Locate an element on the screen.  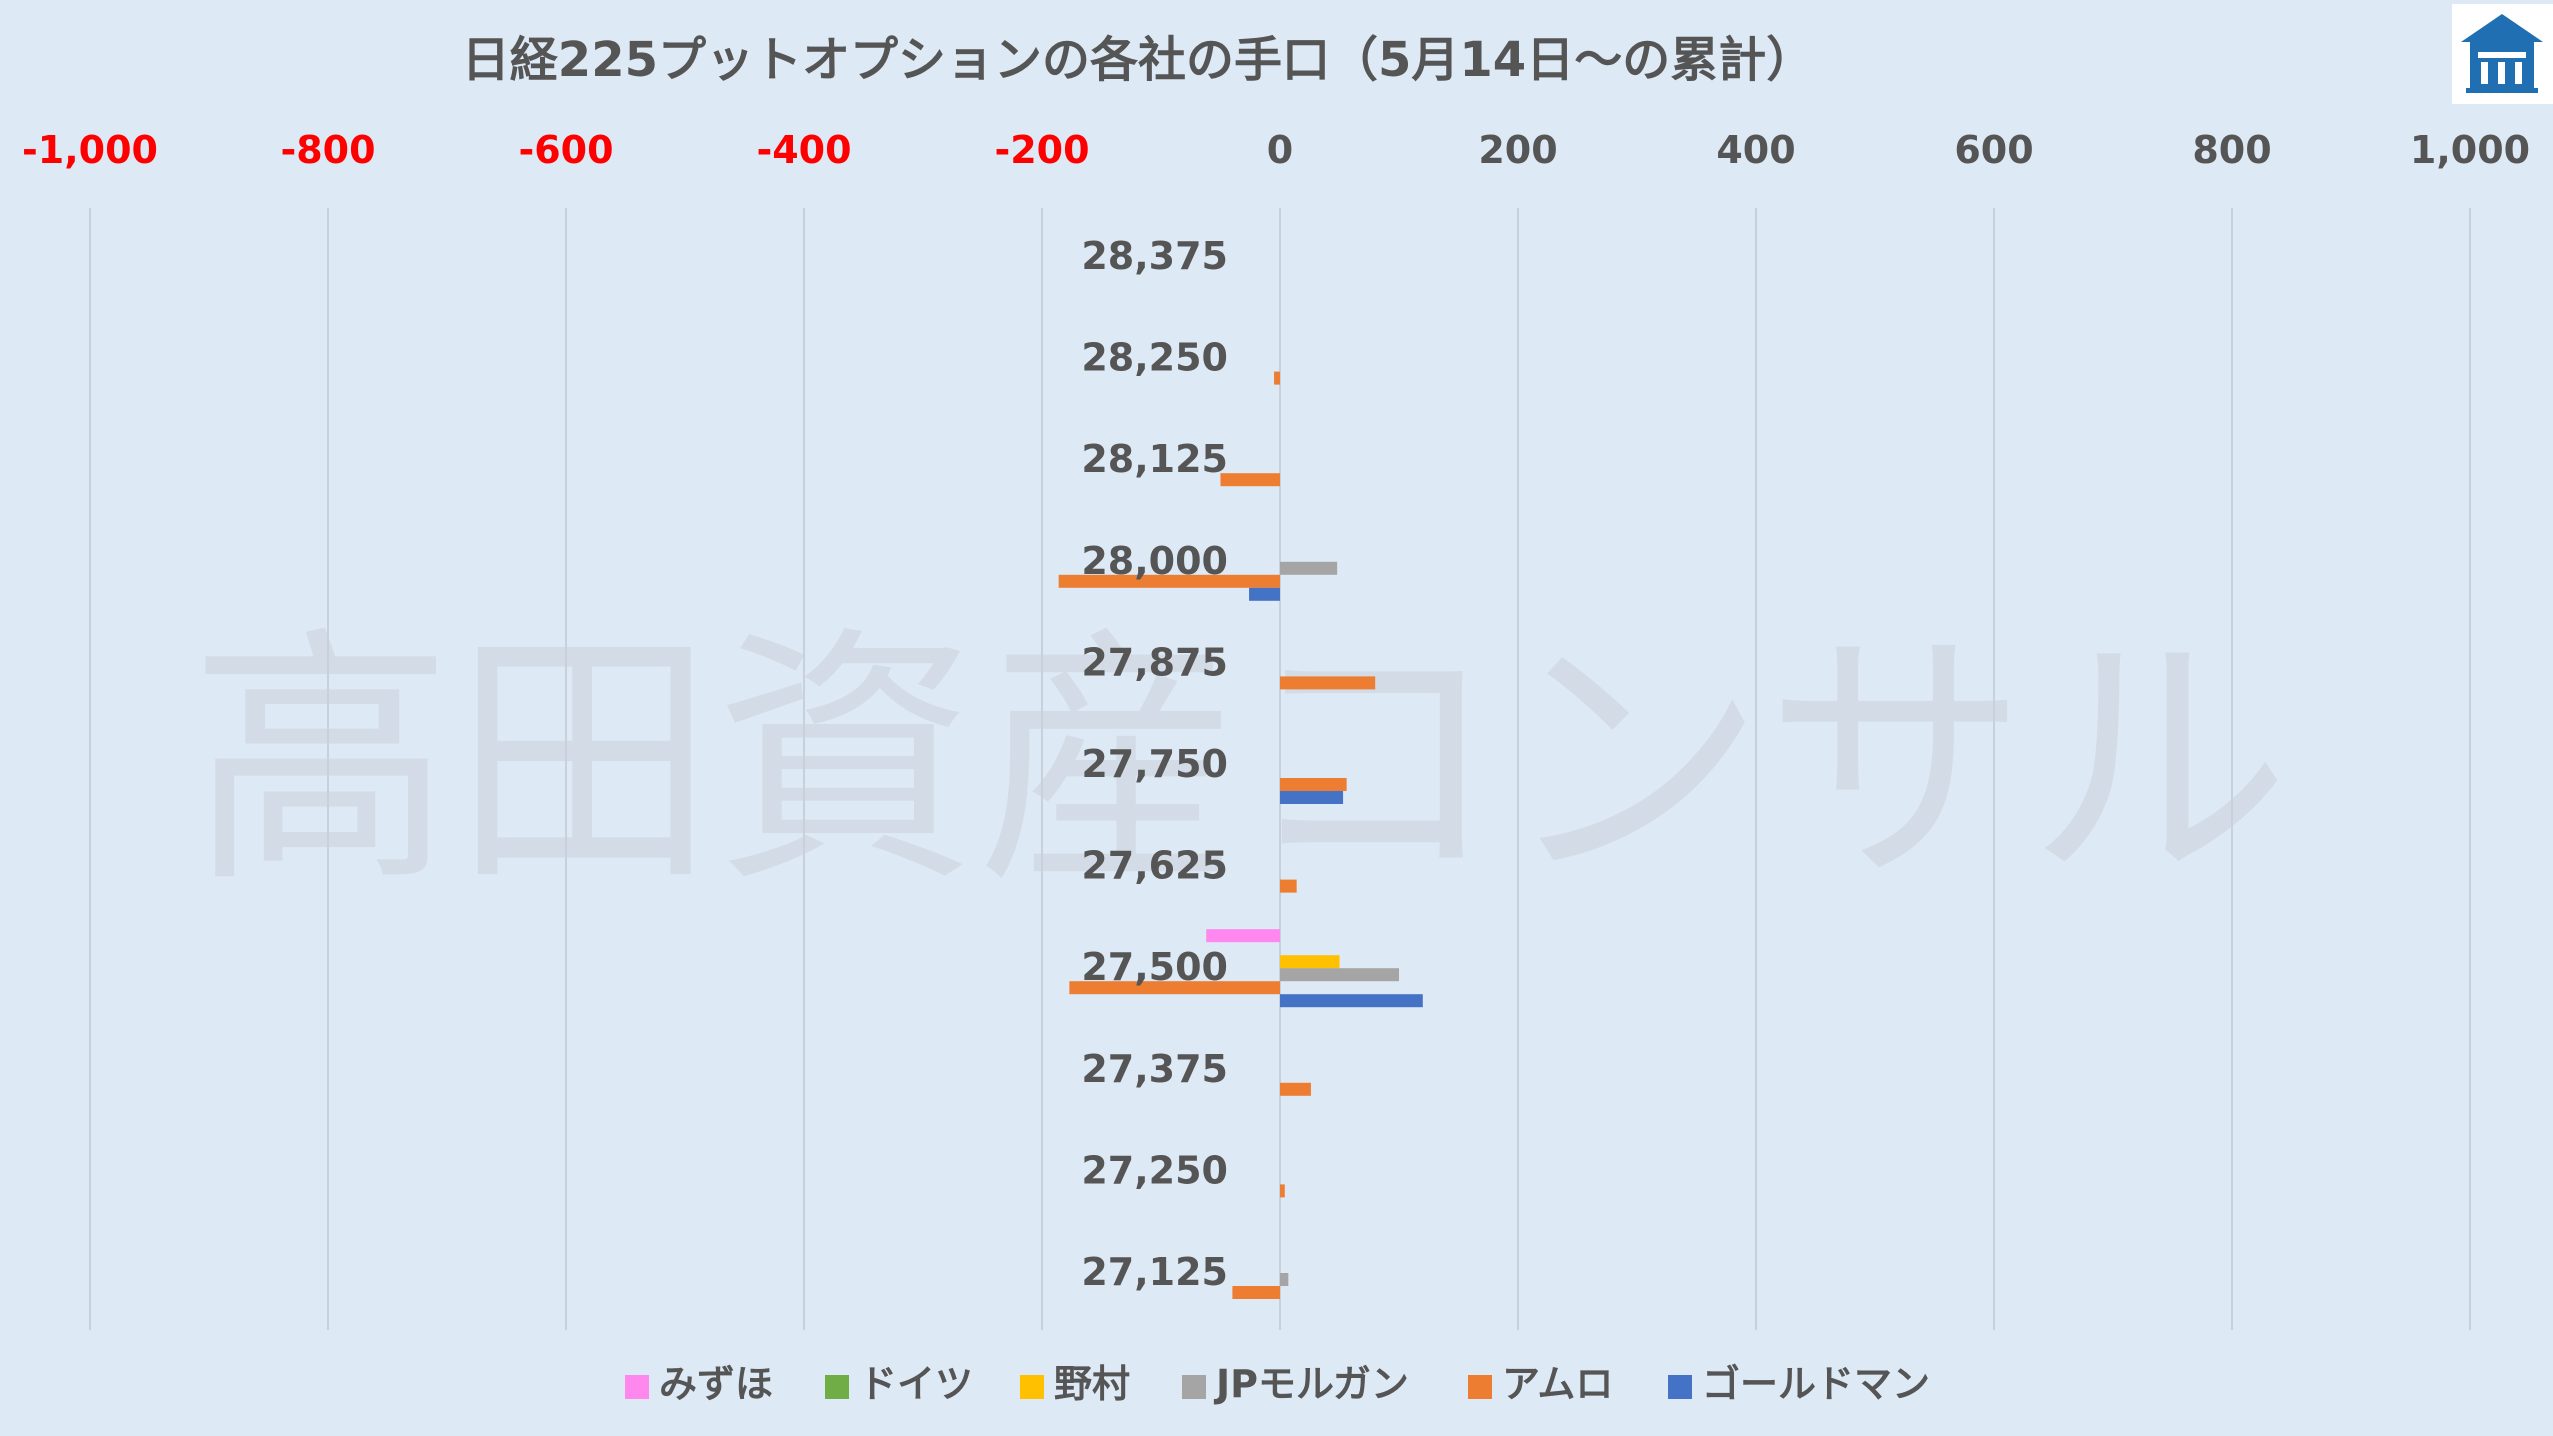
category-label: 28,375 is located at coordinates (1154, 256).